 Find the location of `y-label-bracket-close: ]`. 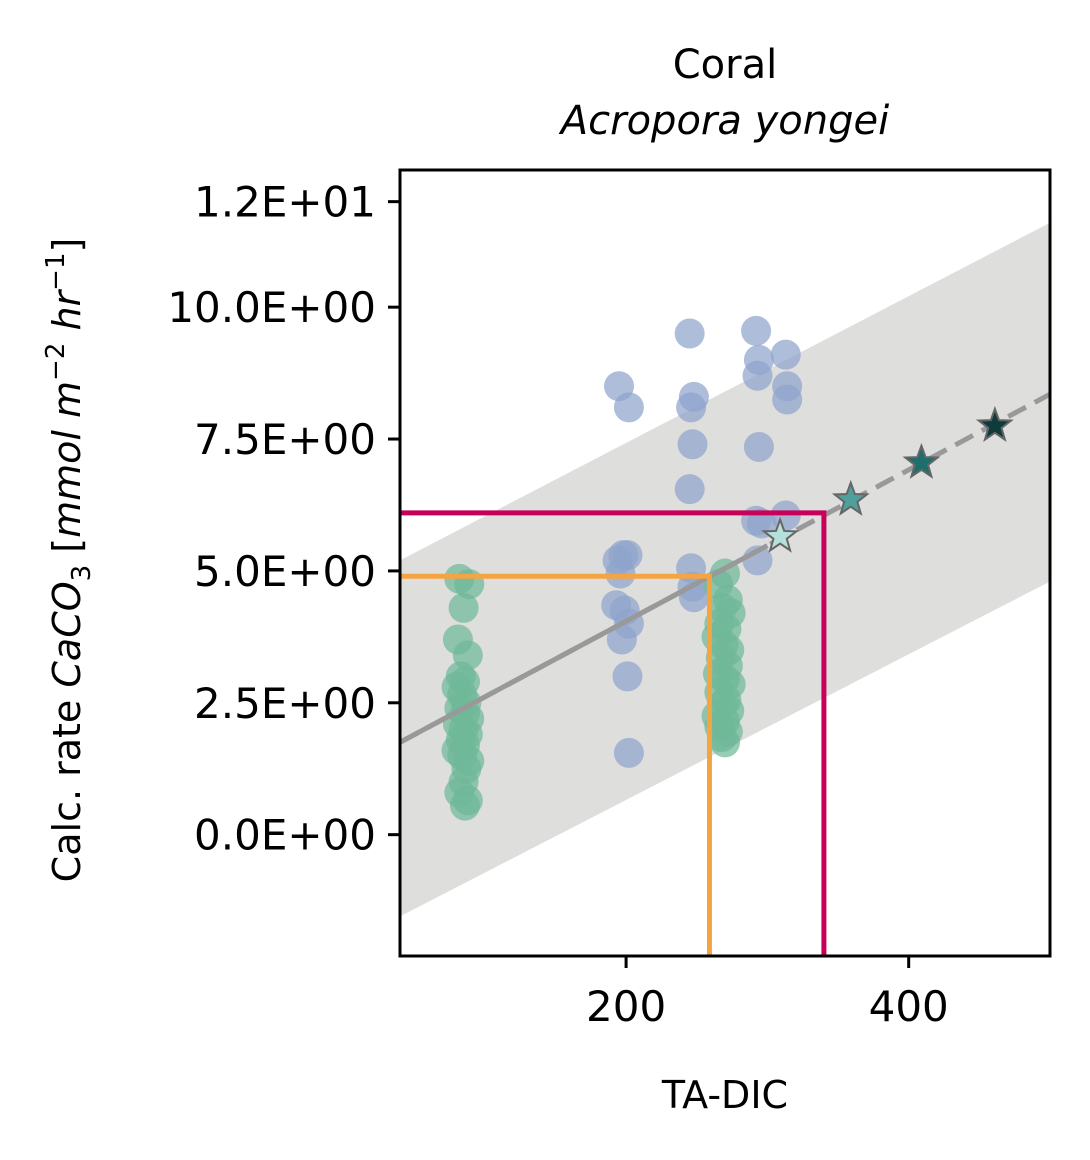

y-label-bracket-close: ] is located at coordinates (67, 245).